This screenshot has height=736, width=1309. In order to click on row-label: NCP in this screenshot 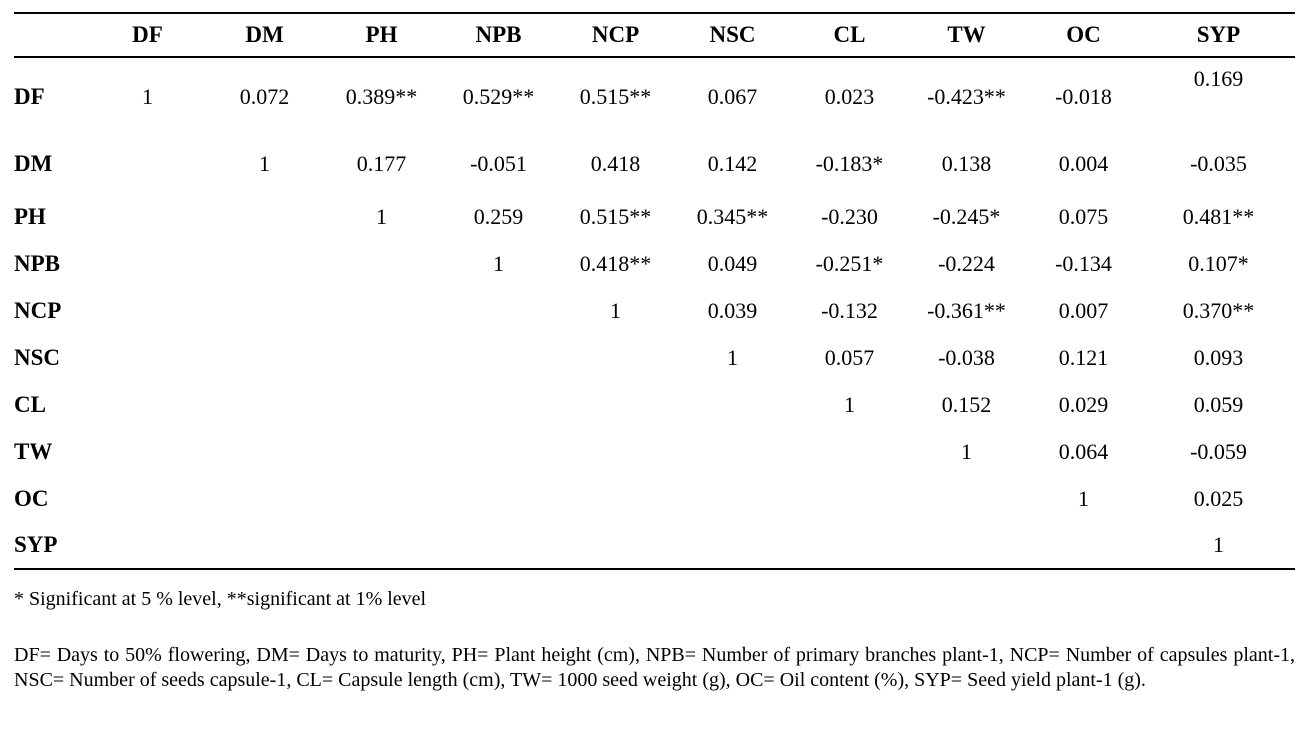, I will do `click(38, 310)`.